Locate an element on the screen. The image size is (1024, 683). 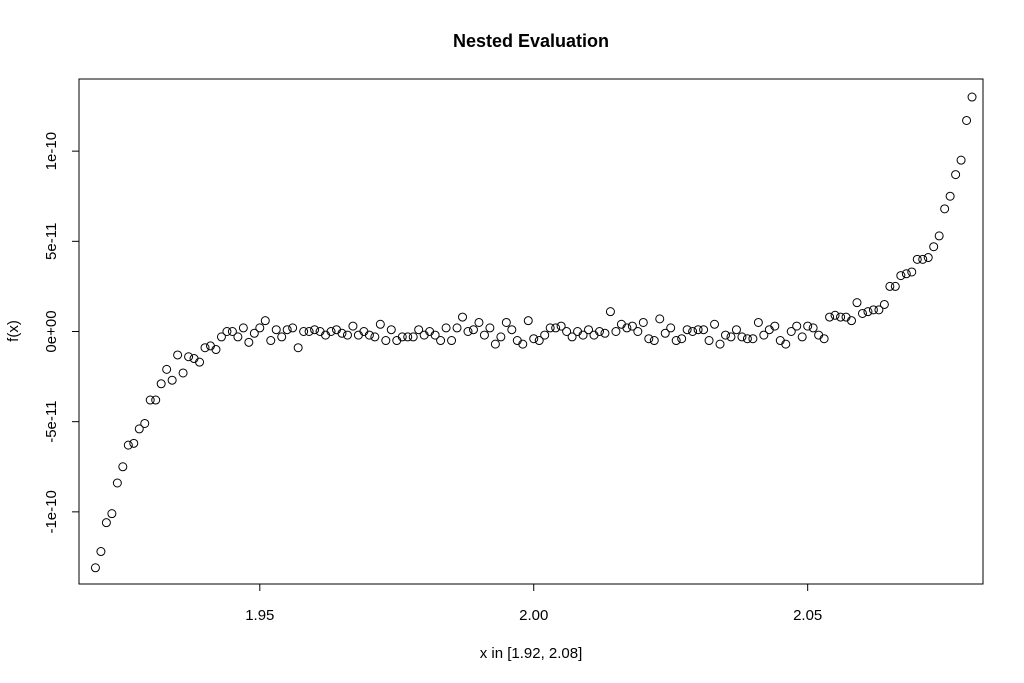
x-tick-label: 2.00 is located at coordinates (533, 615).